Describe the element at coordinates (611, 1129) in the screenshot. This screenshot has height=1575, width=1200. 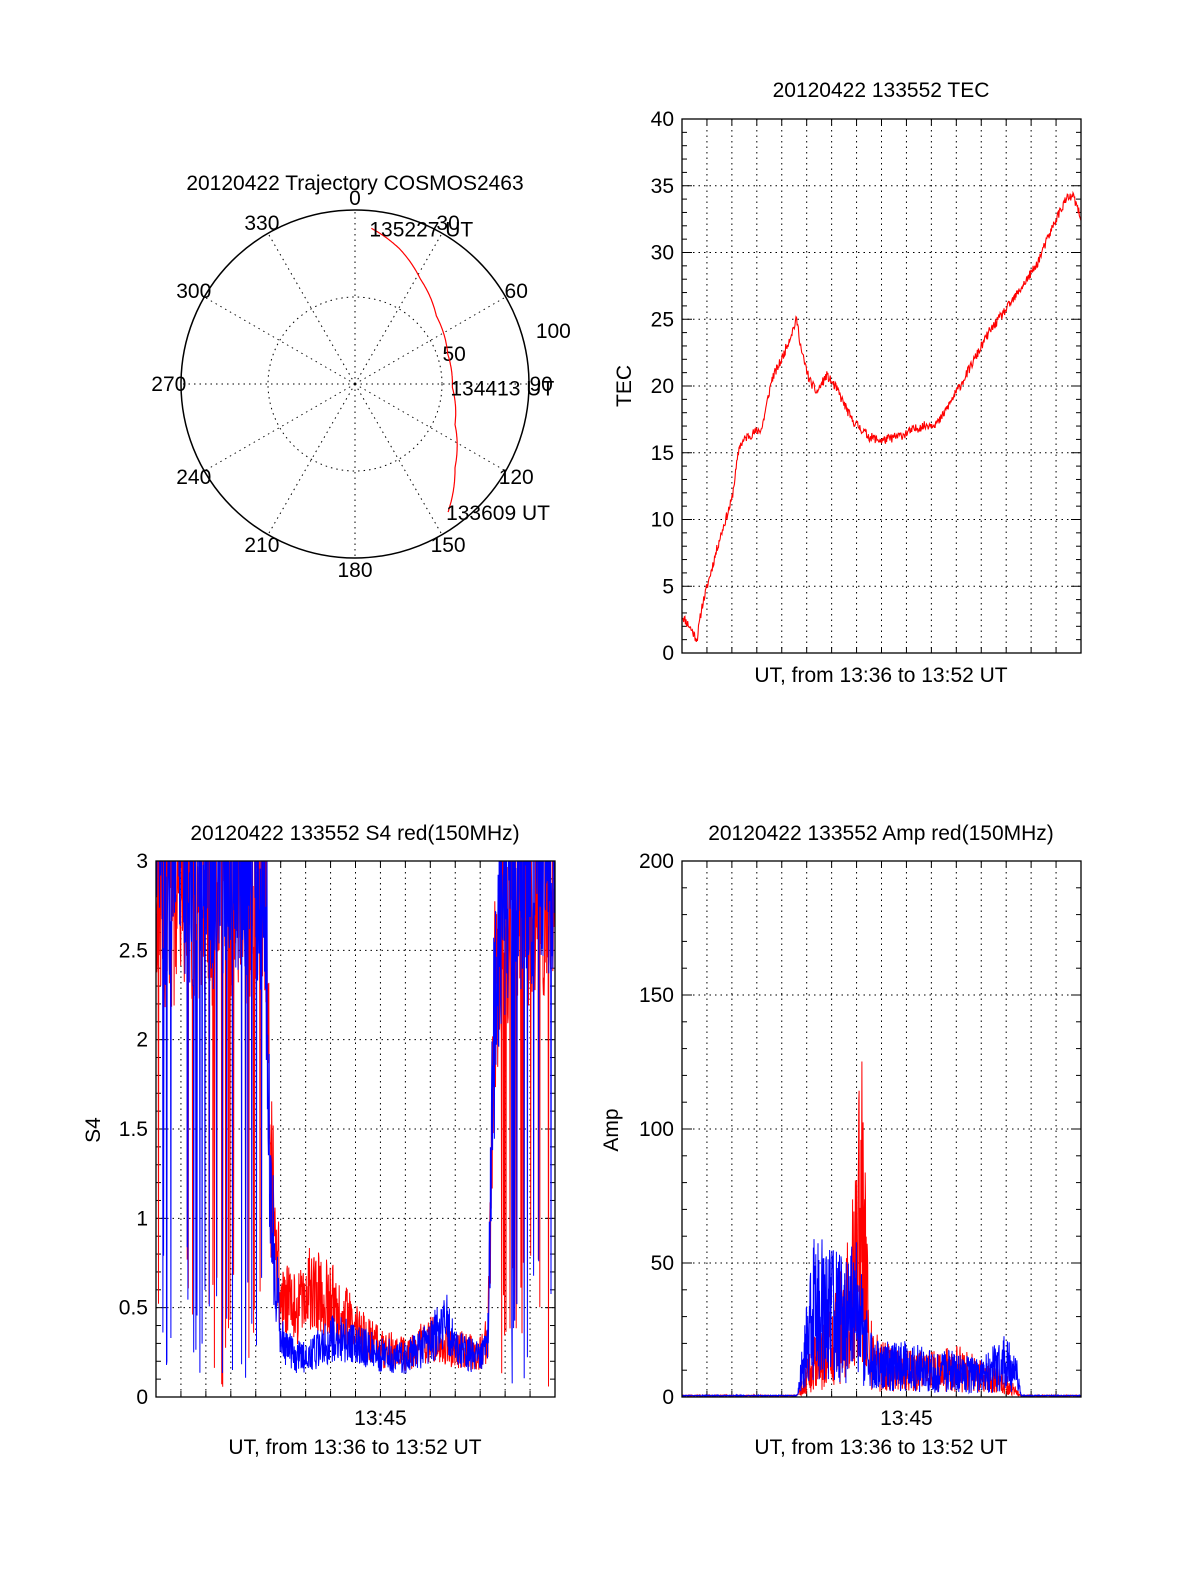
I see `amp-ylabel: Amp` at that location.